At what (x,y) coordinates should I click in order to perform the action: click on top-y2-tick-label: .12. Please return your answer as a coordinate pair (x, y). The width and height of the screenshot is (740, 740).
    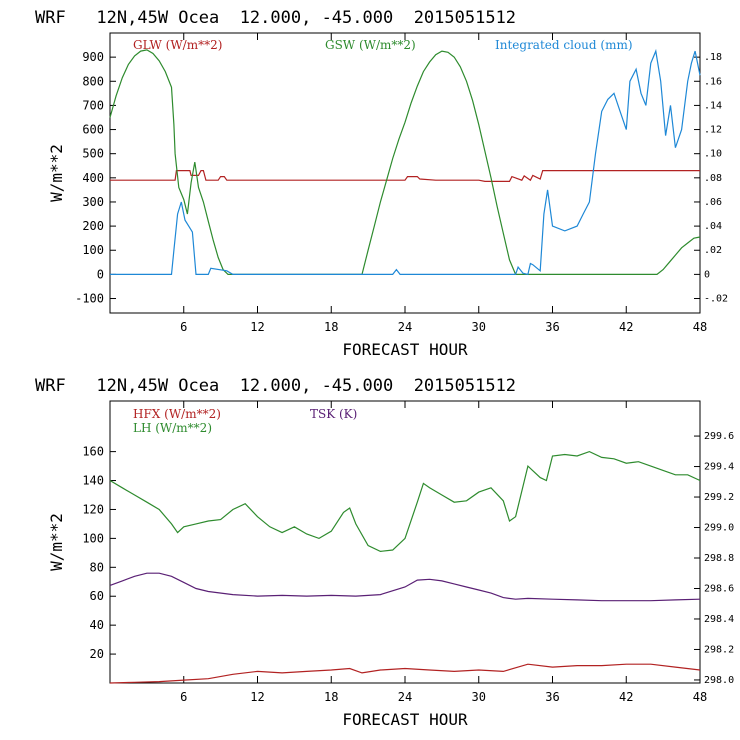
    Looking at the image, I should click on (713, 130).